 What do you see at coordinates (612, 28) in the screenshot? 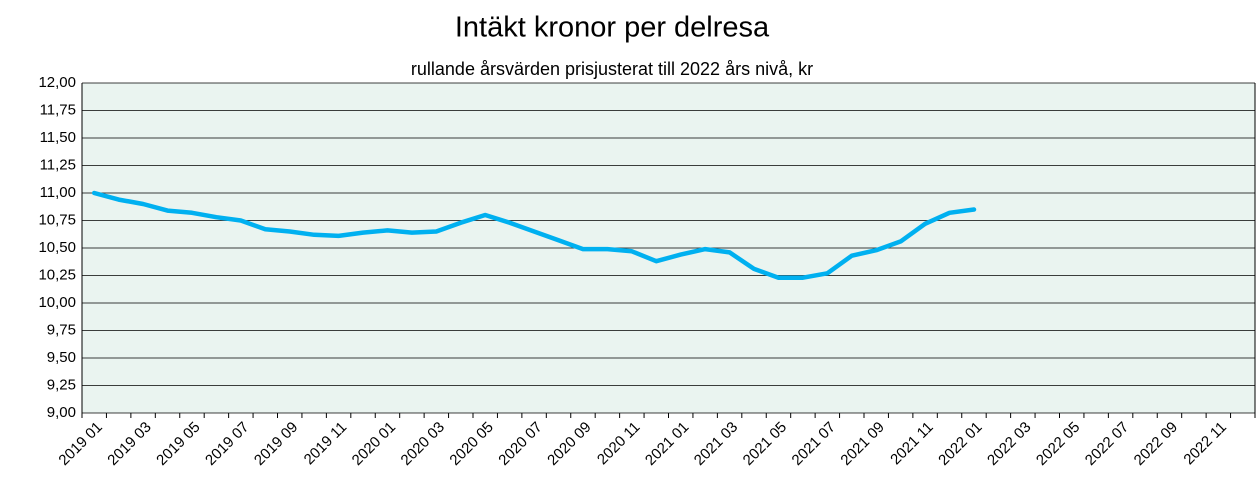
I see `chart-title: Intäkt kronor per delresa` at bounding box center [612, 28].